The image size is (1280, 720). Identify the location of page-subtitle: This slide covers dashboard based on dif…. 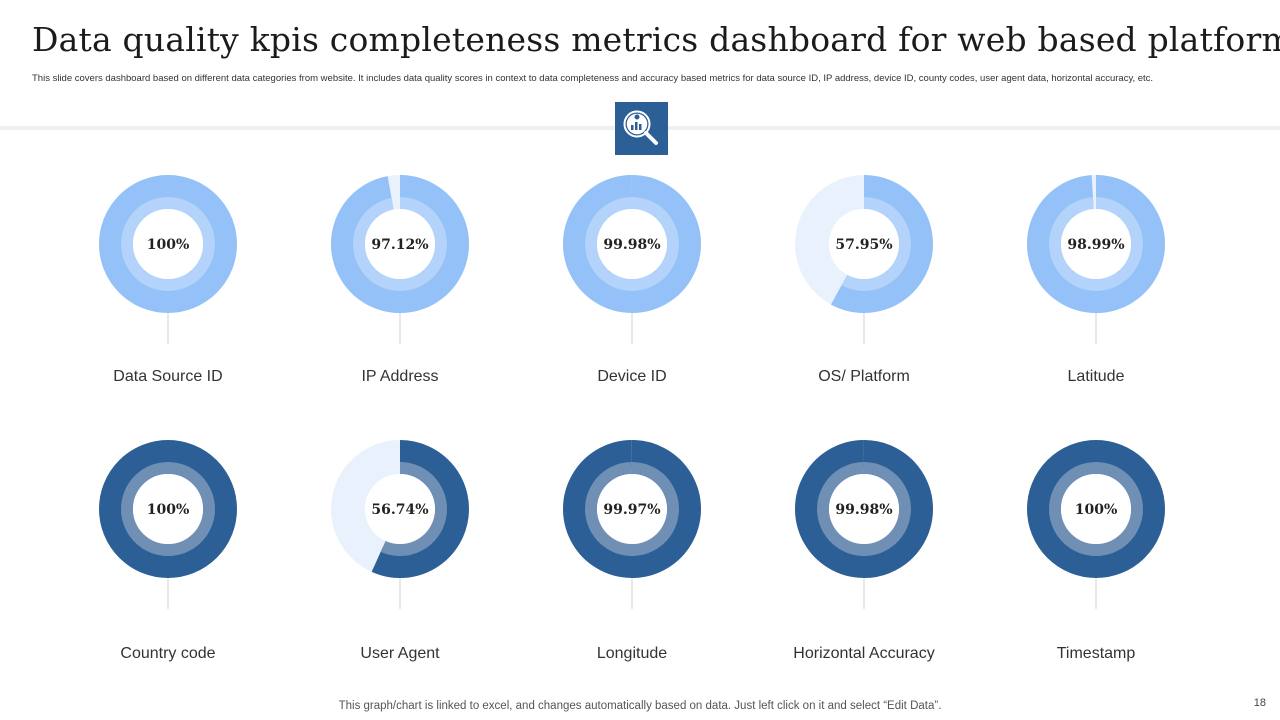
(593, 78).